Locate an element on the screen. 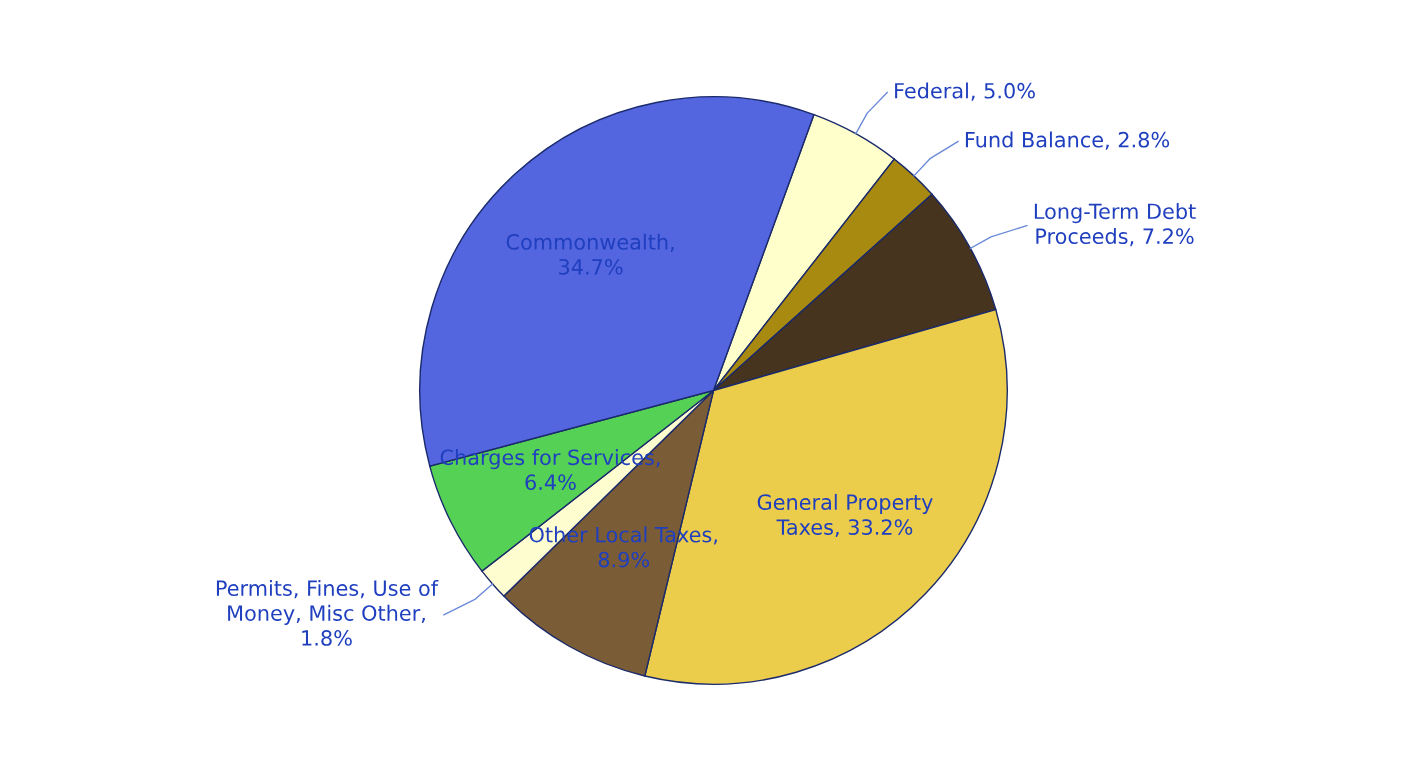  slice-label: General Property Taxes, 33.2% is located at coordinates (845, 515).